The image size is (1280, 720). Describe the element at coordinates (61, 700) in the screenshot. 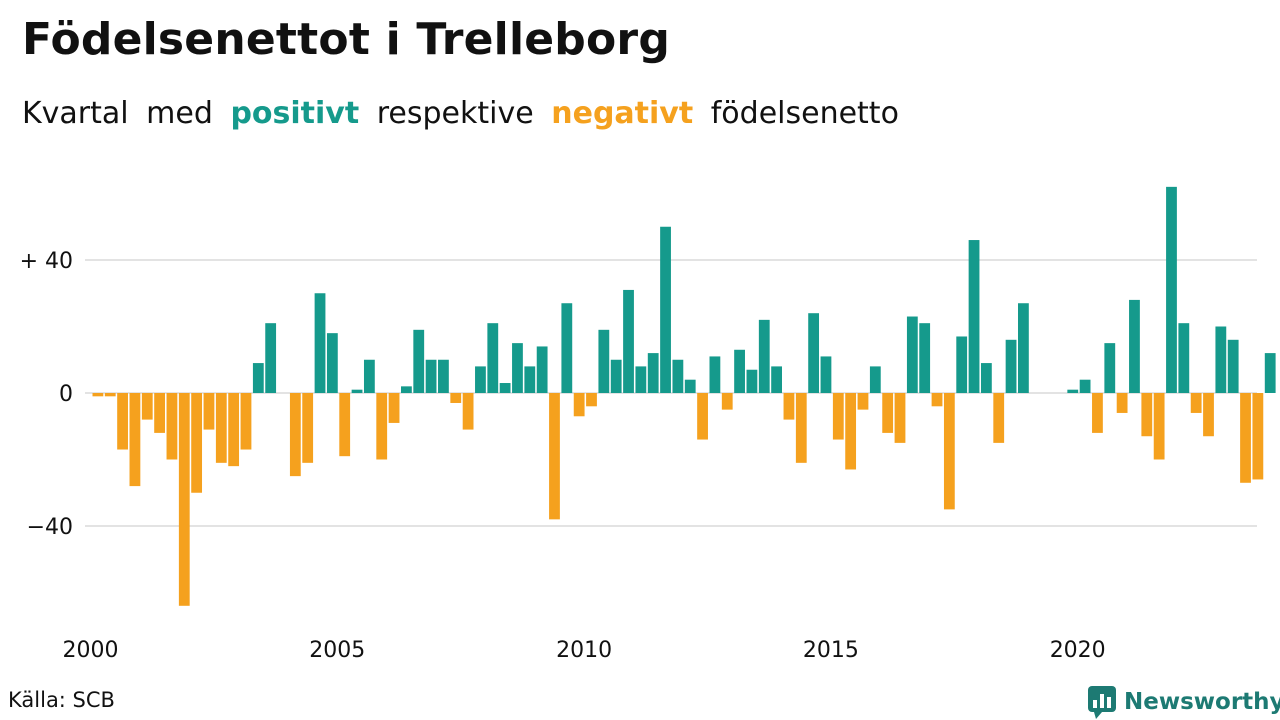

I see `source-label: Källa: SCB` at that location.